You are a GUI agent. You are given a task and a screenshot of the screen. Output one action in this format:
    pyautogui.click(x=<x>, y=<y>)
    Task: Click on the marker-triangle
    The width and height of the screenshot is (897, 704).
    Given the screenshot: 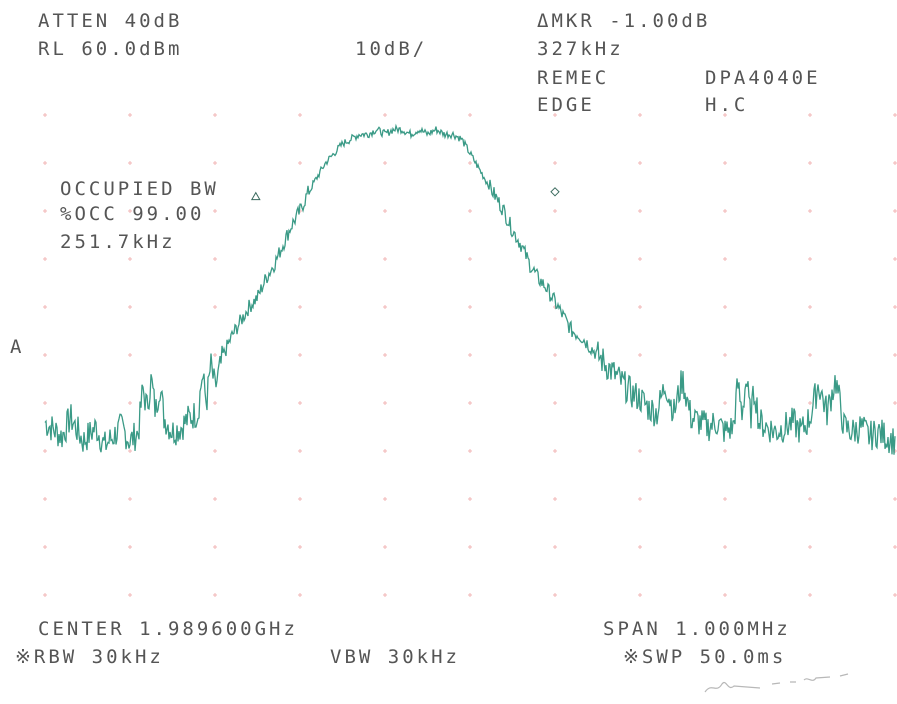 What is the action you would take?
    pyautogui.click(x=255, y=196)
    